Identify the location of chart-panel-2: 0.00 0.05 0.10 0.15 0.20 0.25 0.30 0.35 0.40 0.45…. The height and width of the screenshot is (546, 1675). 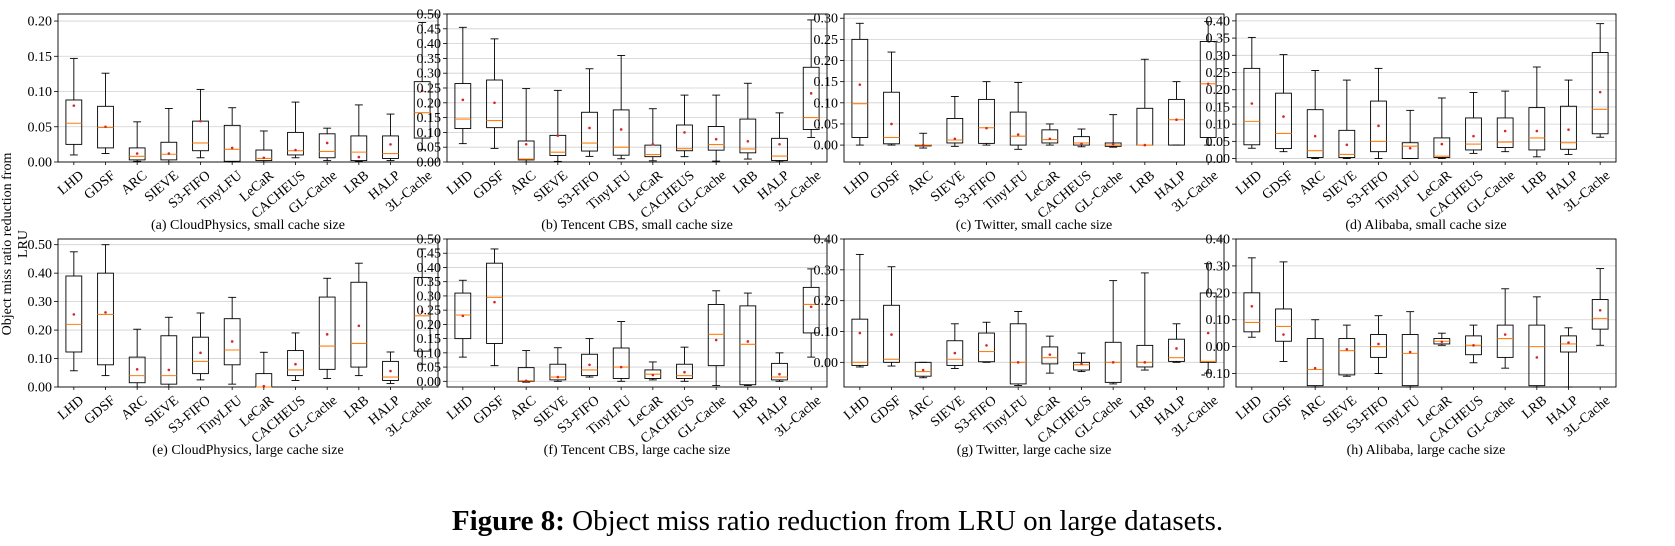
(616, 123).